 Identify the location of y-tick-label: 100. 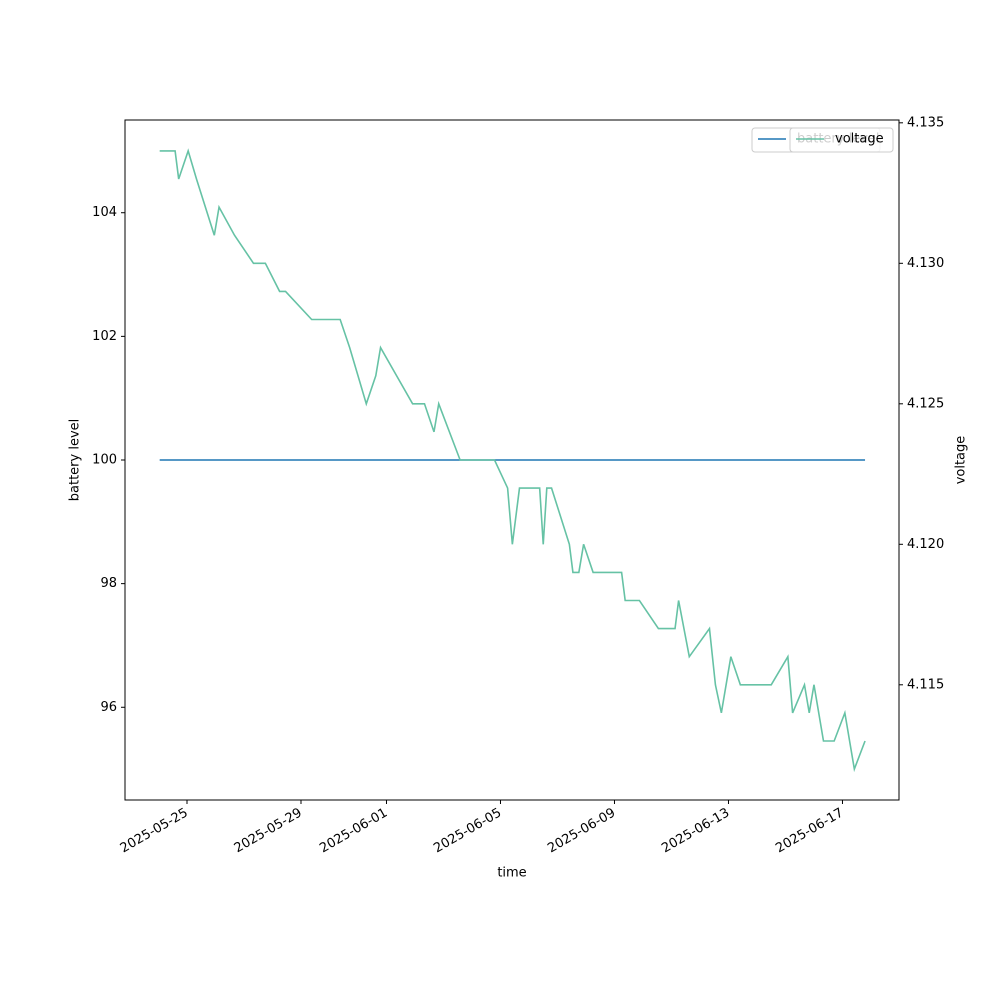
(104, 460).